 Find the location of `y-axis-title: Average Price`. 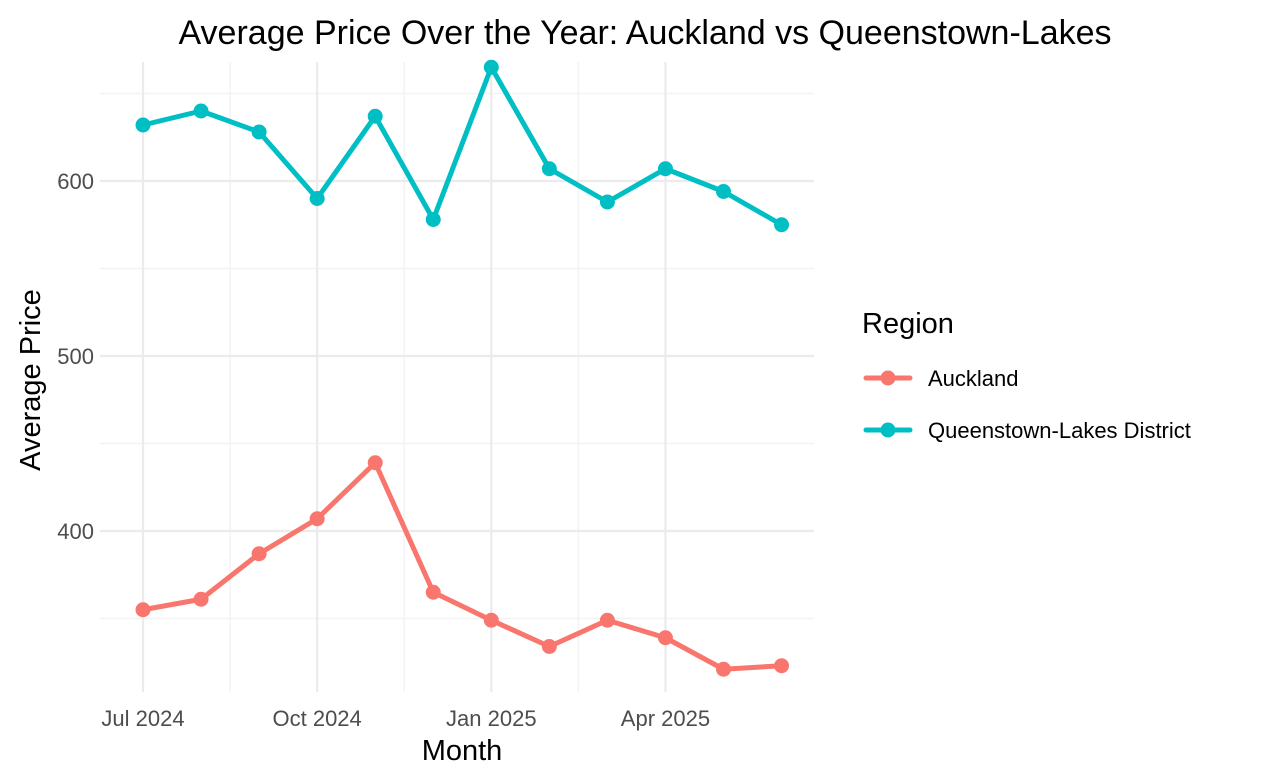

y-axis-title: Average Price is located at coordinates (31, 380).